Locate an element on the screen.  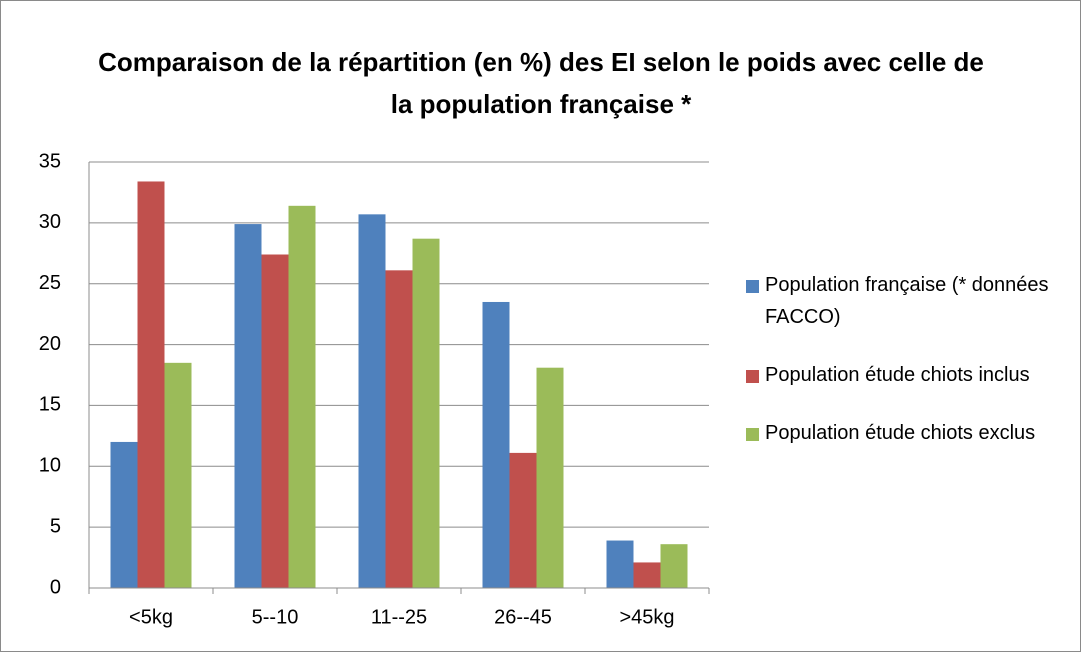
legend-label: Population française (* données FACCO) is located at coordinates (907, 301).